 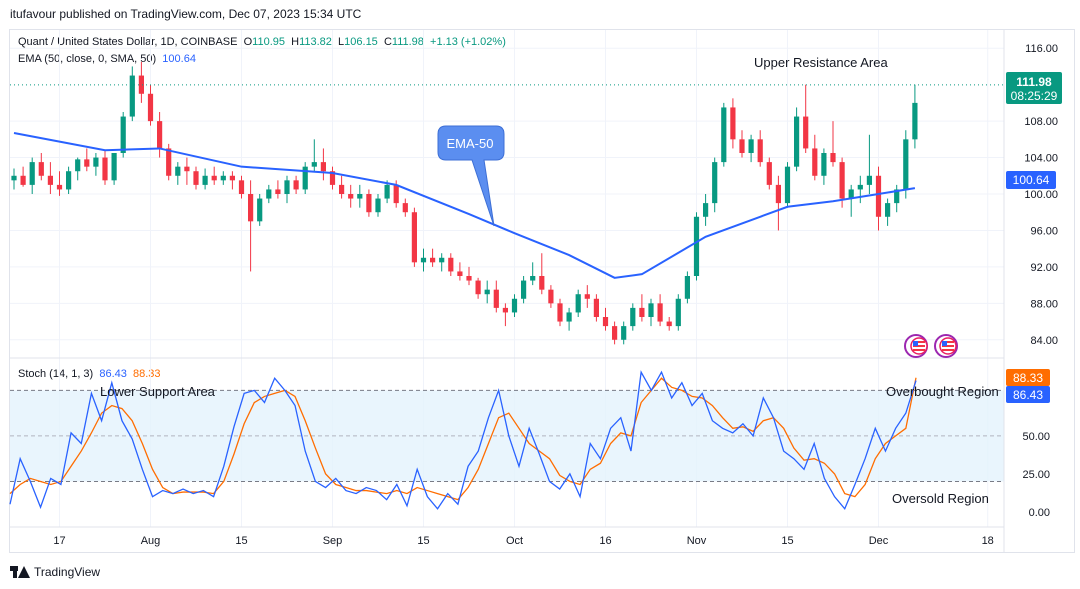 I want to click on low-value: 106.15, so click(x=361, y=42).